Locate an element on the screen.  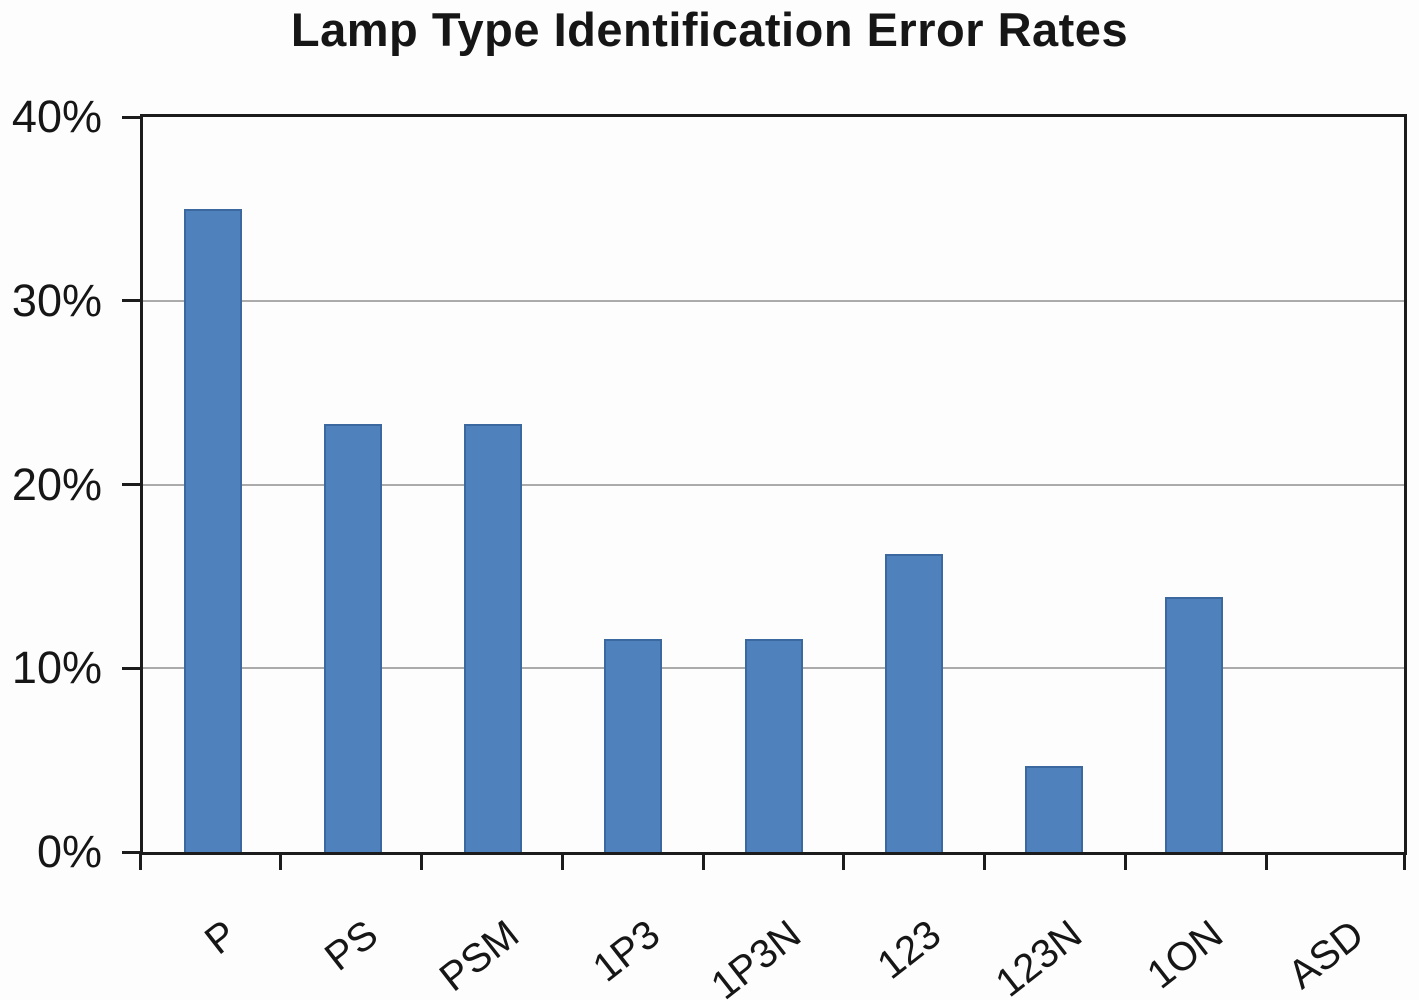
bar-PSM is located at coordinates (493, 638).